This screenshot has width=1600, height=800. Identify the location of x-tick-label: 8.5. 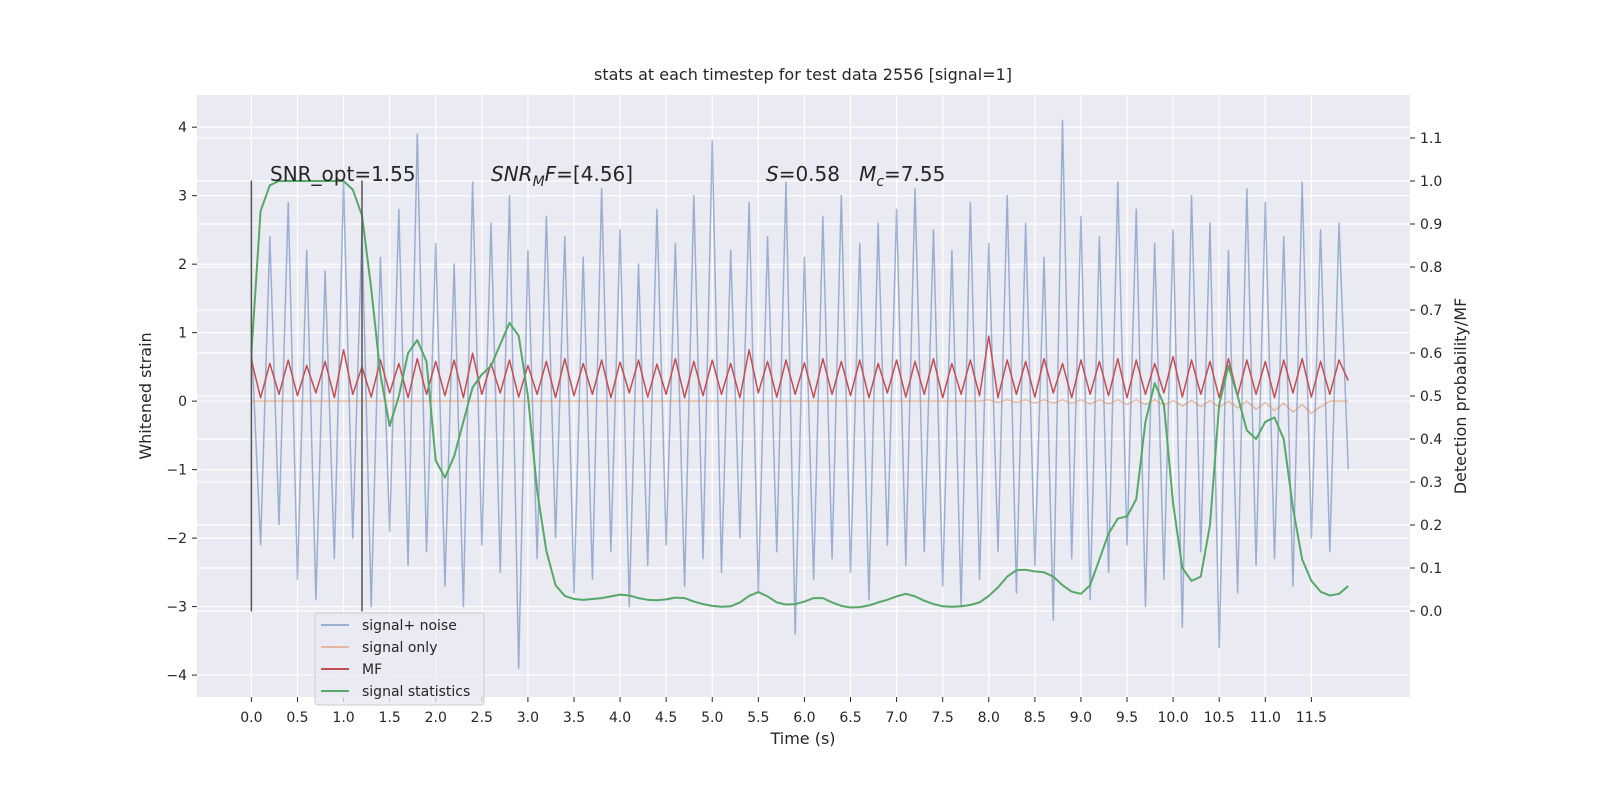
(1035, 718).